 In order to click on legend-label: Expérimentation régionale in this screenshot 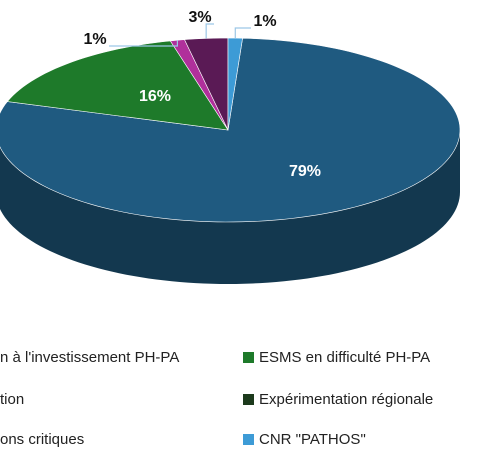, I will do `click(346, 399)`.